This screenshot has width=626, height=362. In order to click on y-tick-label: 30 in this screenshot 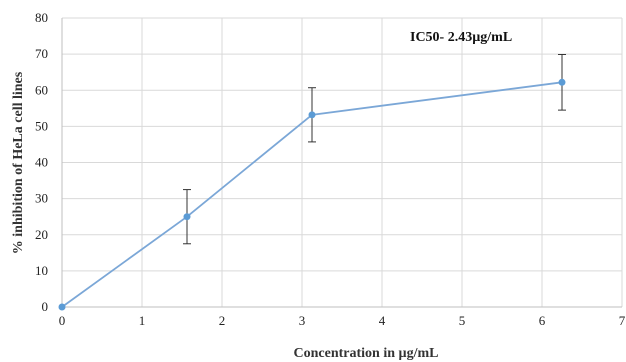, I will do `click(41, 198)`.